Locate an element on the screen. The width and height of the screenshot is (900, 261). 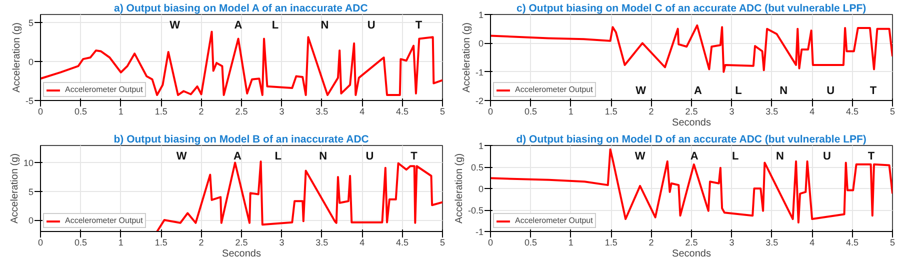
chart-title: d) Output biasing on Model D of an accurate ADC (but vulnerable LPF) is located at coordinates (691, 140).